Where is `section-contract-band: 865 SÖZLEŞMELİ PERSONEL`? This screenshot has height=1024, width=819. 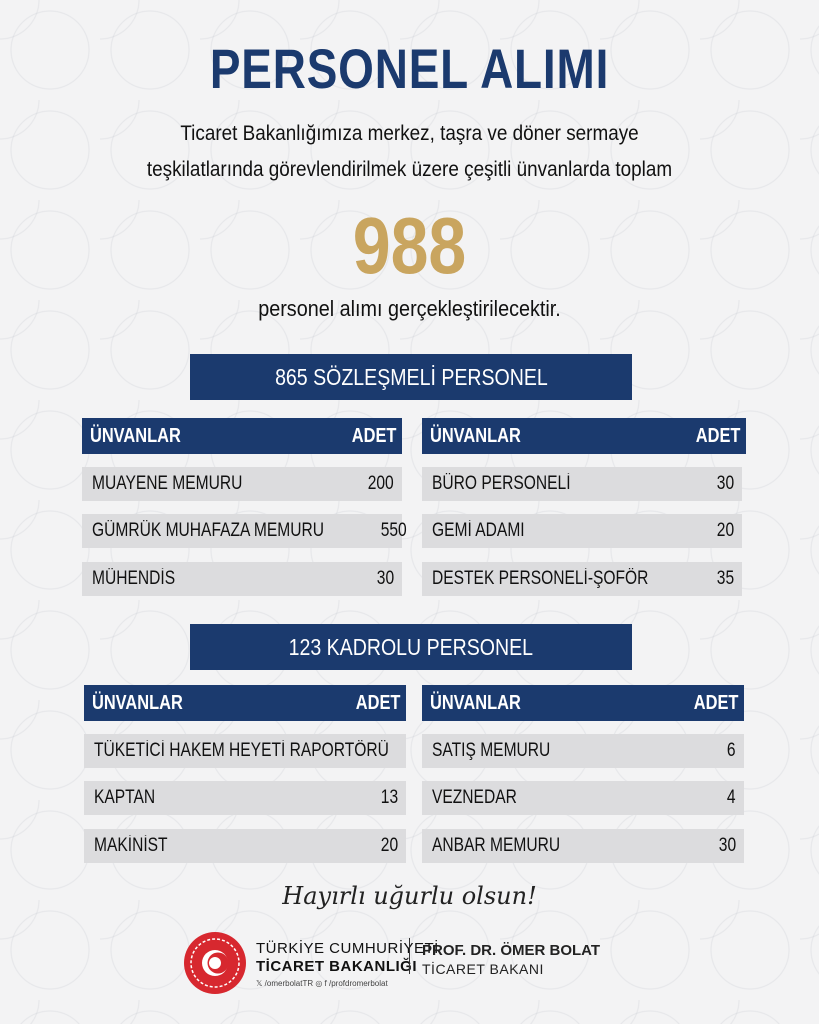
section-contract-band: 865 SÖZLEŞMELİ PERSONEL is located at coordinates (411, 377).